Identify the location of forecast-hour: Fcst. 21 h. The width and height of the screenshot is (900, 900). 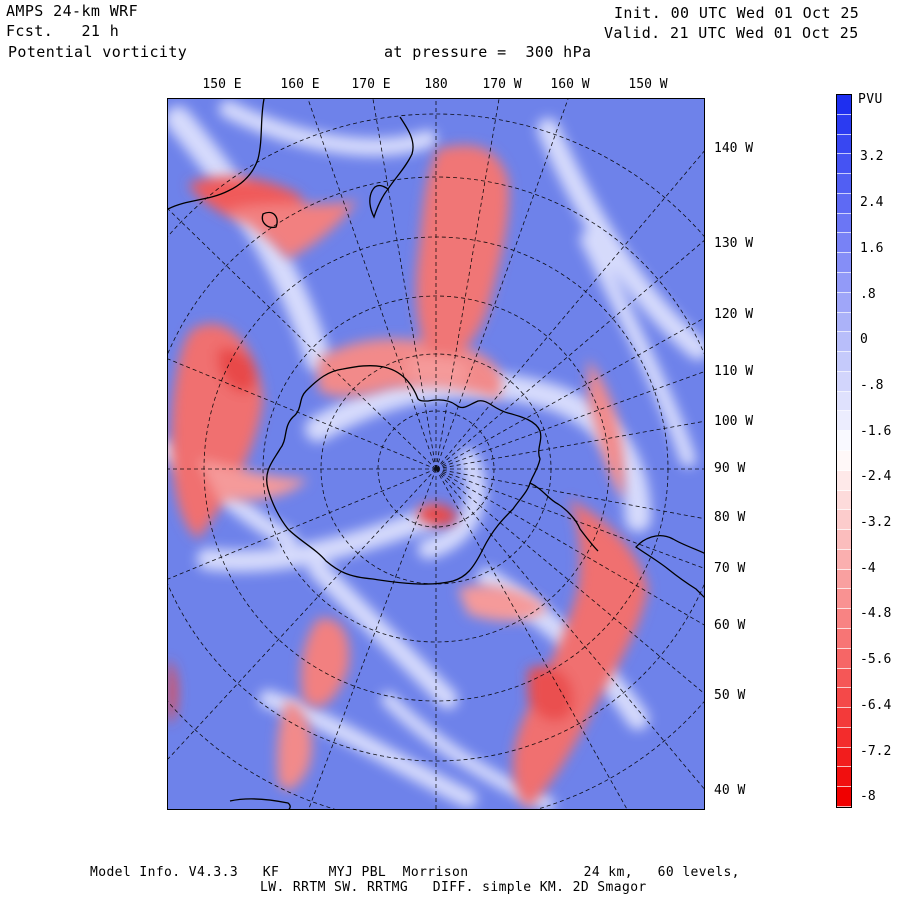
(63, 31).